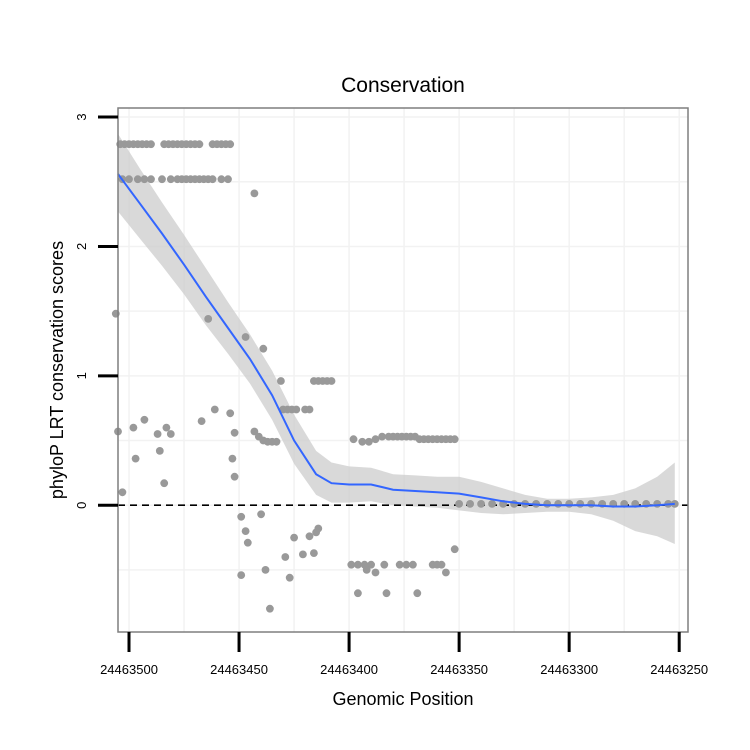 The image size is (750, 750). I want to click on x-tick-label: 24463250, so click(679, 669).